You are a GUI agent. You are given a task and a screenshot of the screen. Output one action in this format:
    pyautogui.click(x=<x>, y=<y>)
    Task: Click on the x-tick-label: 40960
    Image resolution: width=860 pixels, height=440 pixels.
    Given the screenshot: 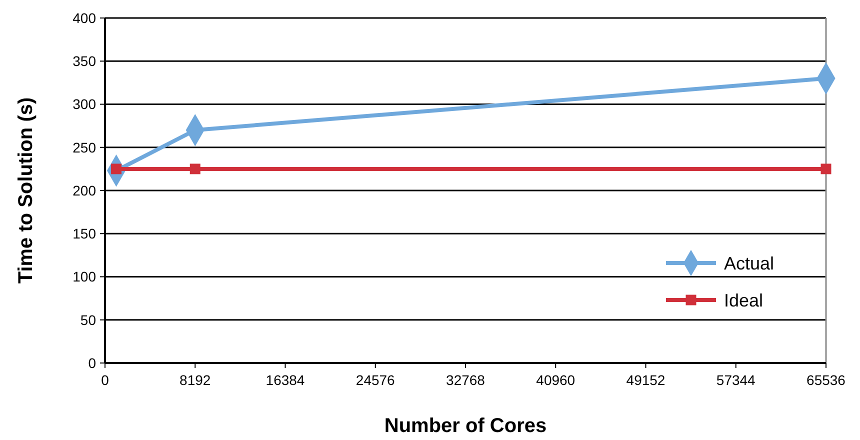 What is the action you would take?
    pyautogui.click(x=556, y=380)
    